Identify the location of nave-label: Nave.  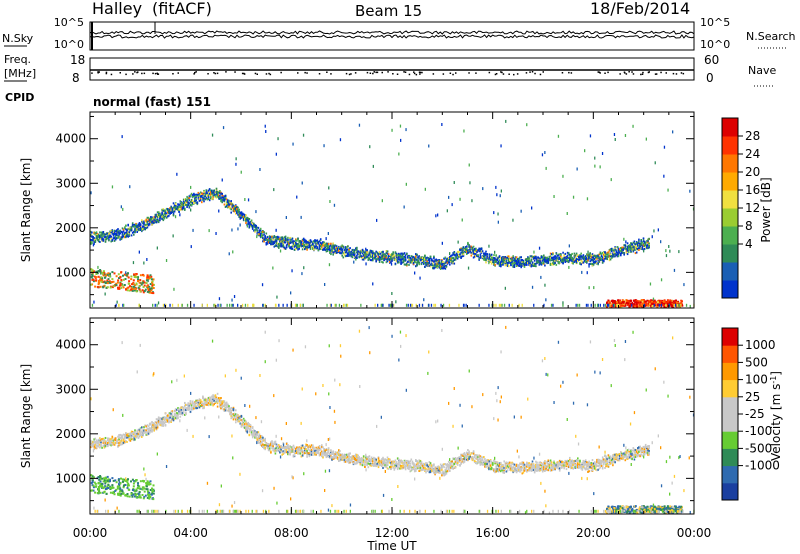
(762, 70).